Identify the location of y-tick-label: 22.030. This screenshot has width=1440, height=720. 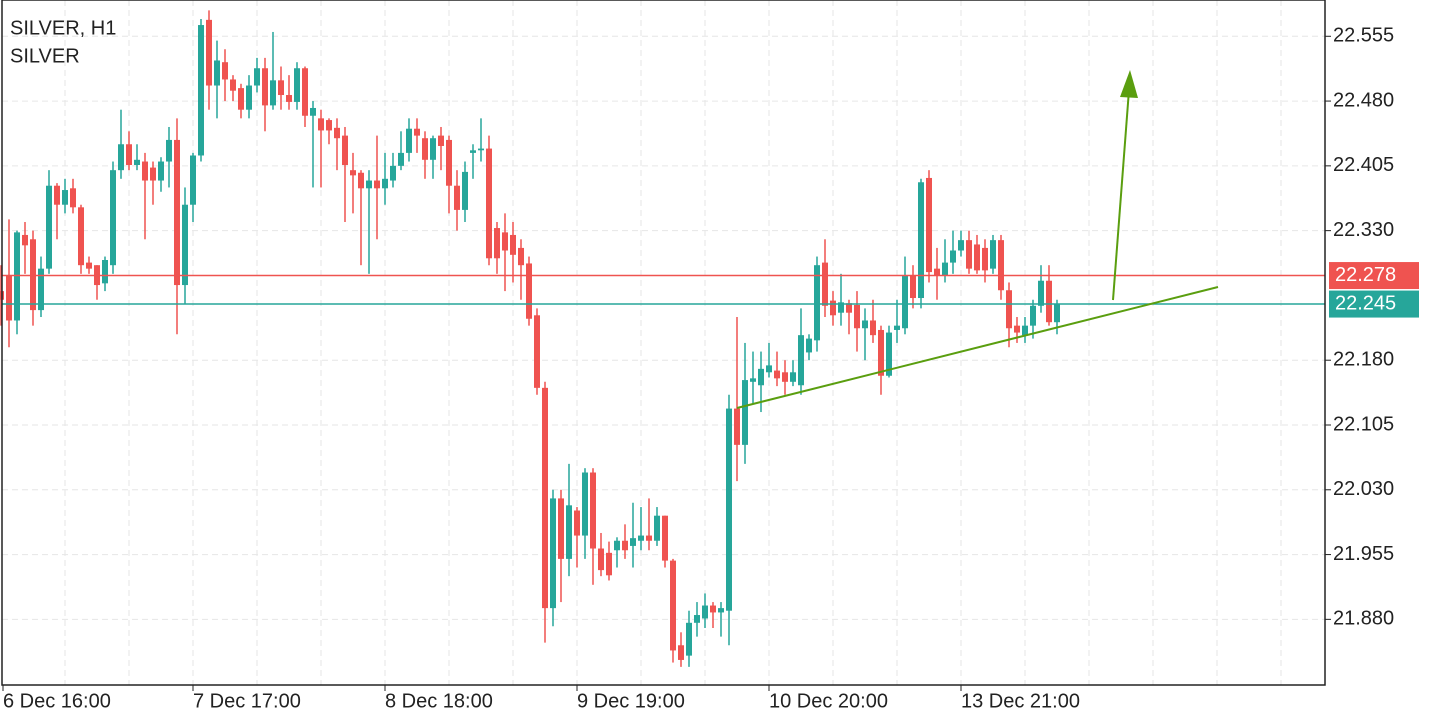
(1363, 489).